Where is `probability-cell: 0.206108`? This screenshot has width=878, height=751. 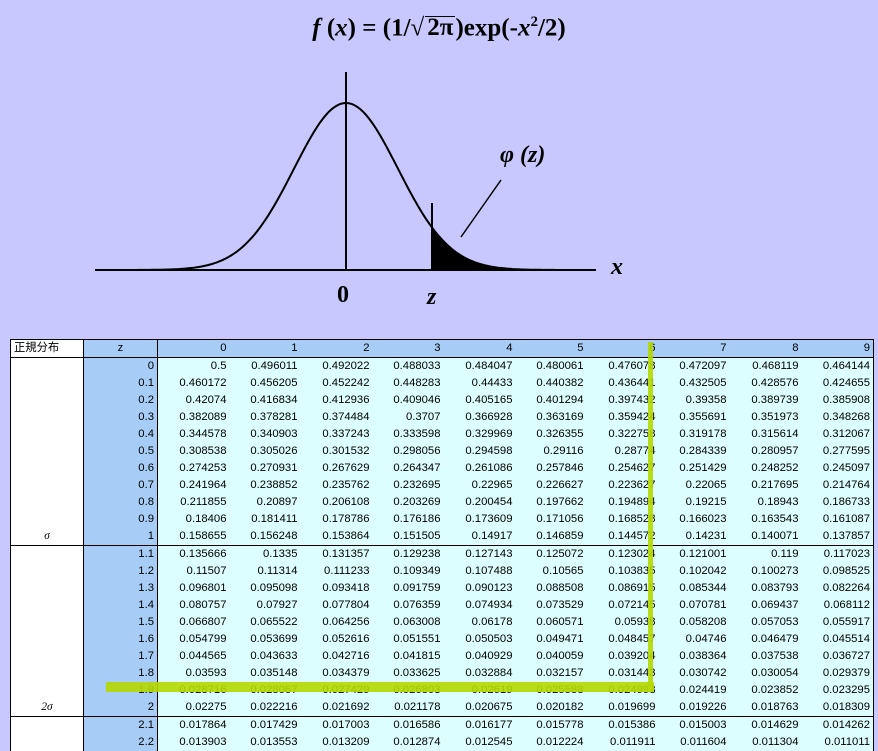
probability-cell: 0.206108 is located at coordinates (336, 502).